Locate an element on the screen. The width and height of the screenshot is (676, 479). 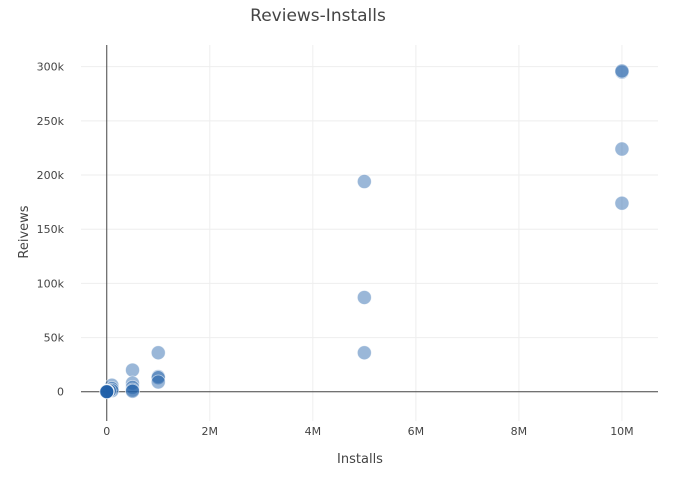
y-axis-ticks: 0 50k 100k 150k 200k 250k 300k is located at coordinates (51, 230).